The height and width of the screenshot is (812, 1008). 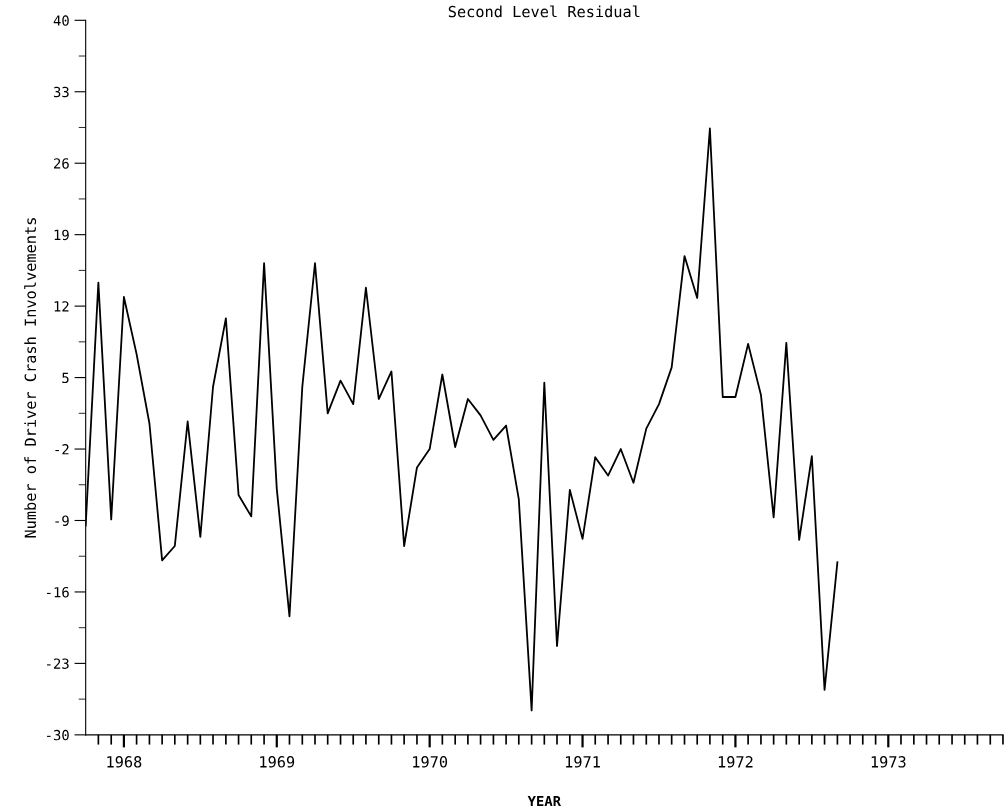 What do you see at coordinates (277, 762) in the screenshot?
I see `x-tick-label: 1969` at bounding box center [277, 762].